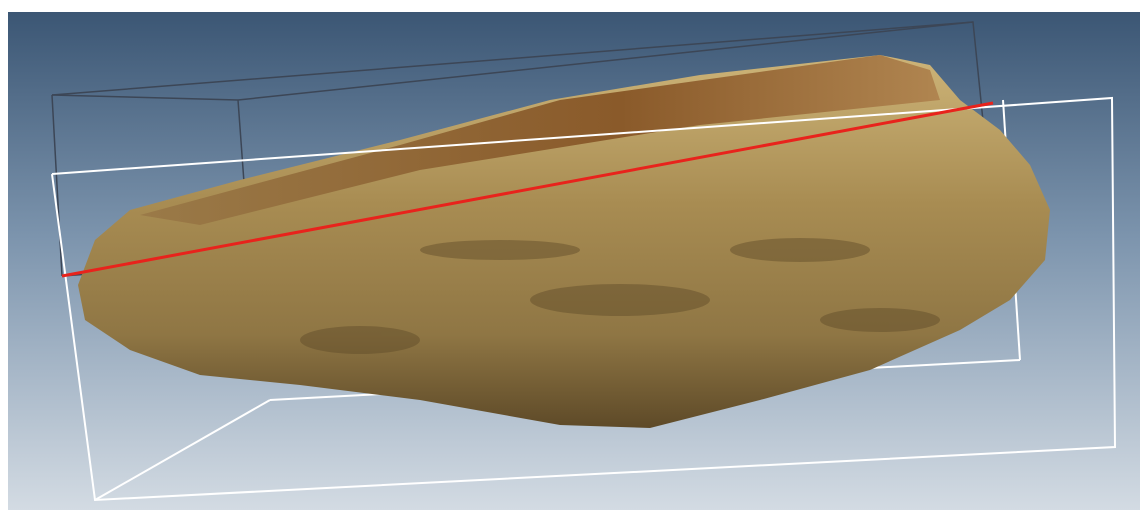 This screenshot has height=514, width=1148. I want to click on rock-shadows, so click(620, 296).